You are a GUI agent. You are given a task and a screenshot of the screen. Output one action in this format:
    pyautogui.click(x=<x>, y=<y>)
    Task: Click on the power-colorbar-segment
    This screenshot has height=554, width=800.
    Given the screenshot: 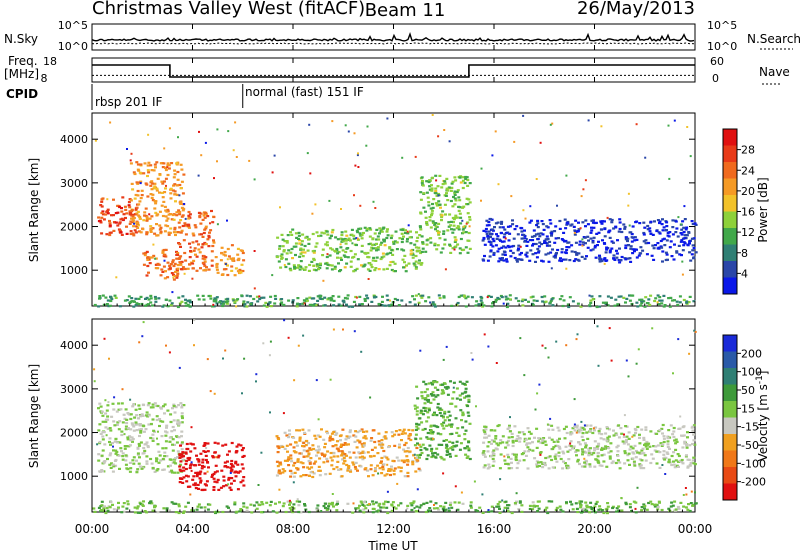 What is the action you would take?
    pyautogui.click(x=730, y=170)
    